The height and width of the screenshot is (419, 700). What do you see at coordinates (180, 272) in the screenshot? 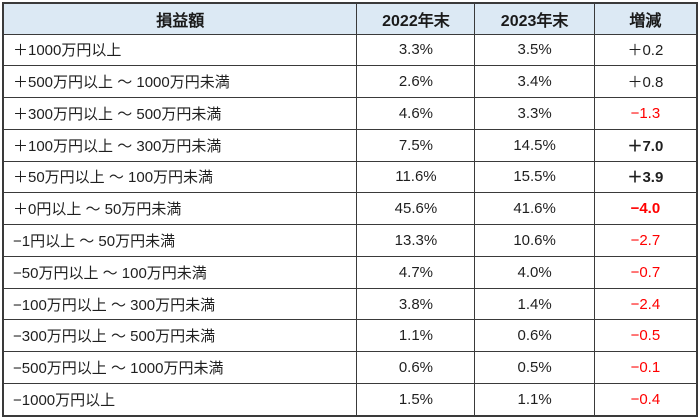
I see `range-label-cell: −50万円以上 ～ 100万円未満` at bounding box center [180, 272].